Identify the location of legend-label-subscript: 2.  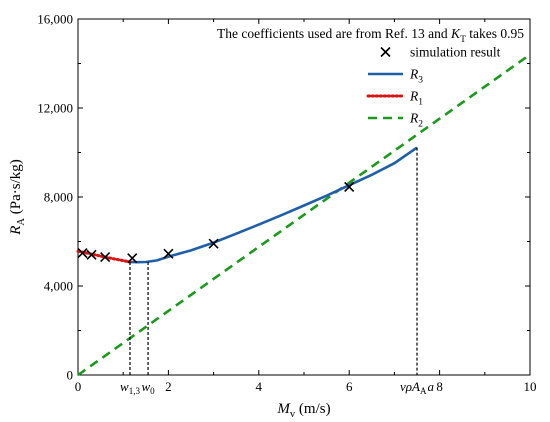
(420, 125).